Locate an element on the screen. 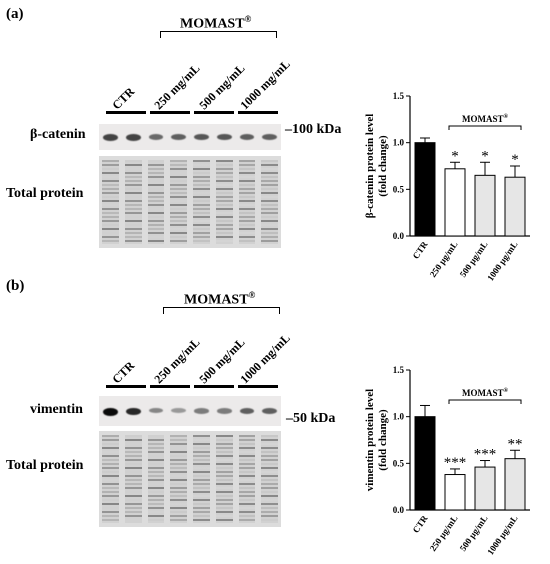  panel-b-band-blot is located at coordinates (190, 411).